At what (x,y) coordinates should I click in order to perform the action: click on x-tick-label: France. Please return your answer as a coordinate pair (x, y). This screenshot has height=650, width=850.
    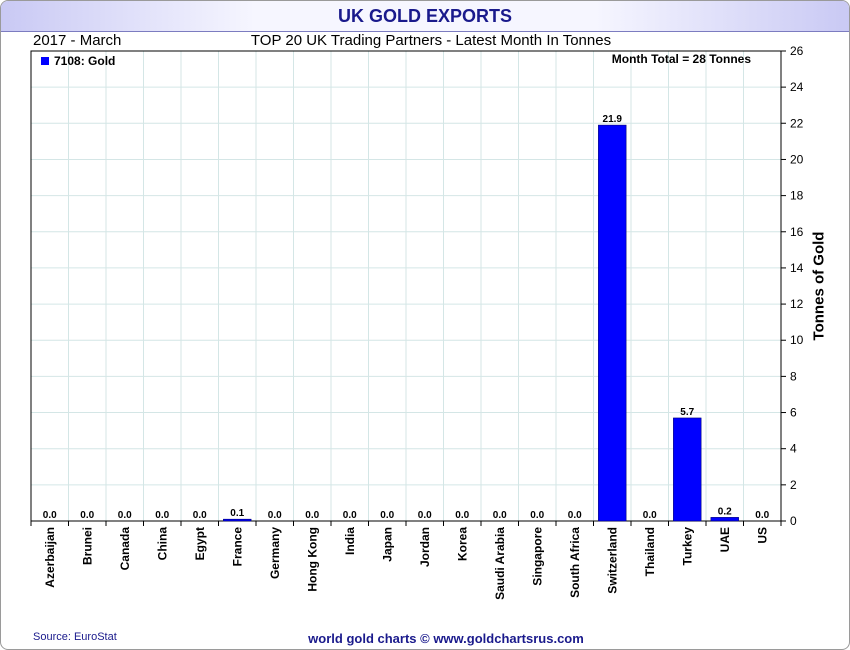
    Looking at the image, I should click on (237, 547).